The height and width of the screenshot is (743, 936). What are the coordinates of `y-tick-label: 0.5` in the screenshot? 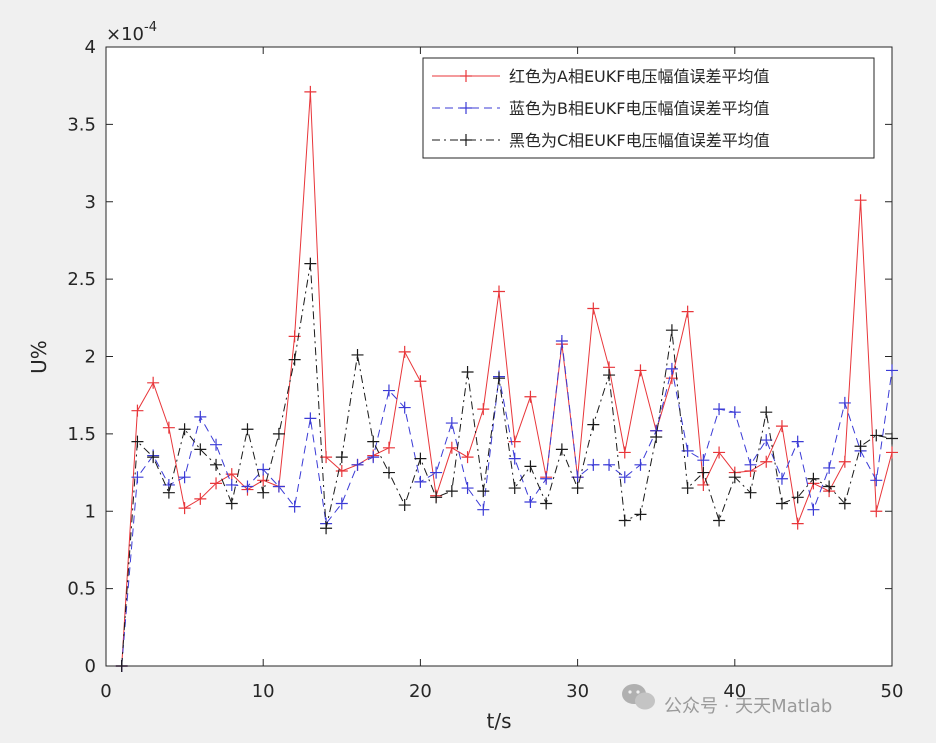 It's located at (81, 589).